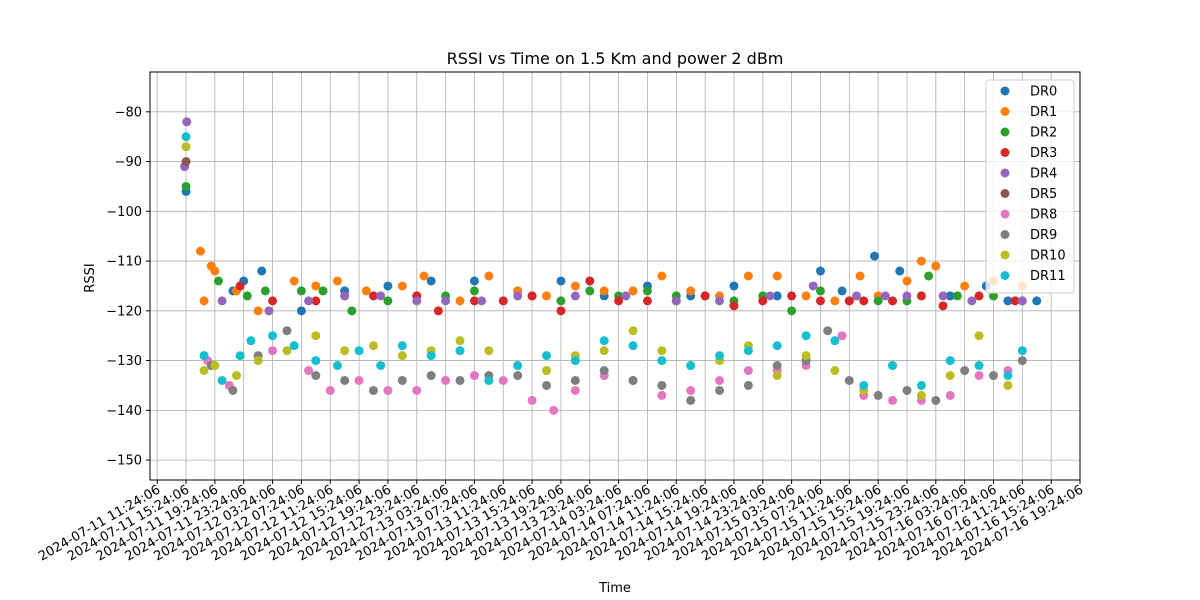 This screenshot has height=600, width=1200. Describe the element at coordinates (1043, 112) in the screenshot. I see `legend-label: DR1` at that location.